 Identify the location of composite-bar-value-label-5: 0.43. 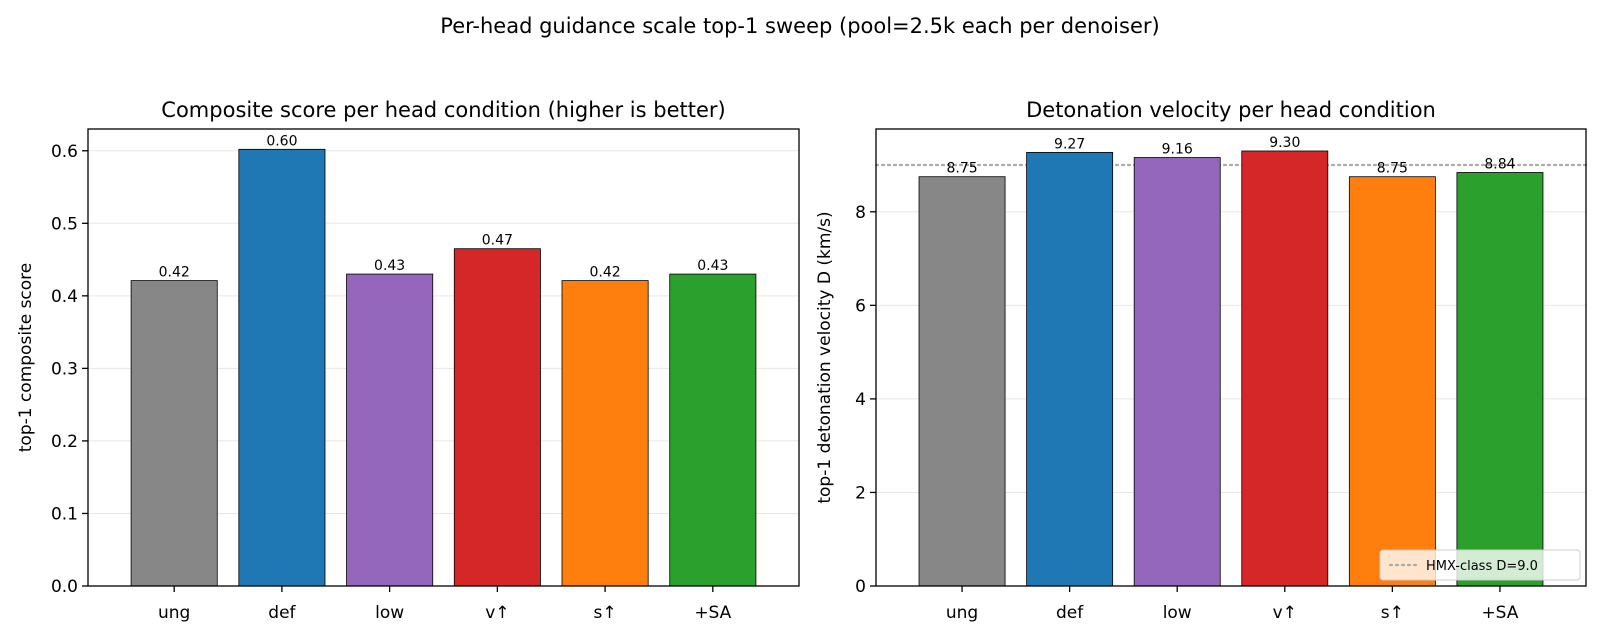
(712, 266).